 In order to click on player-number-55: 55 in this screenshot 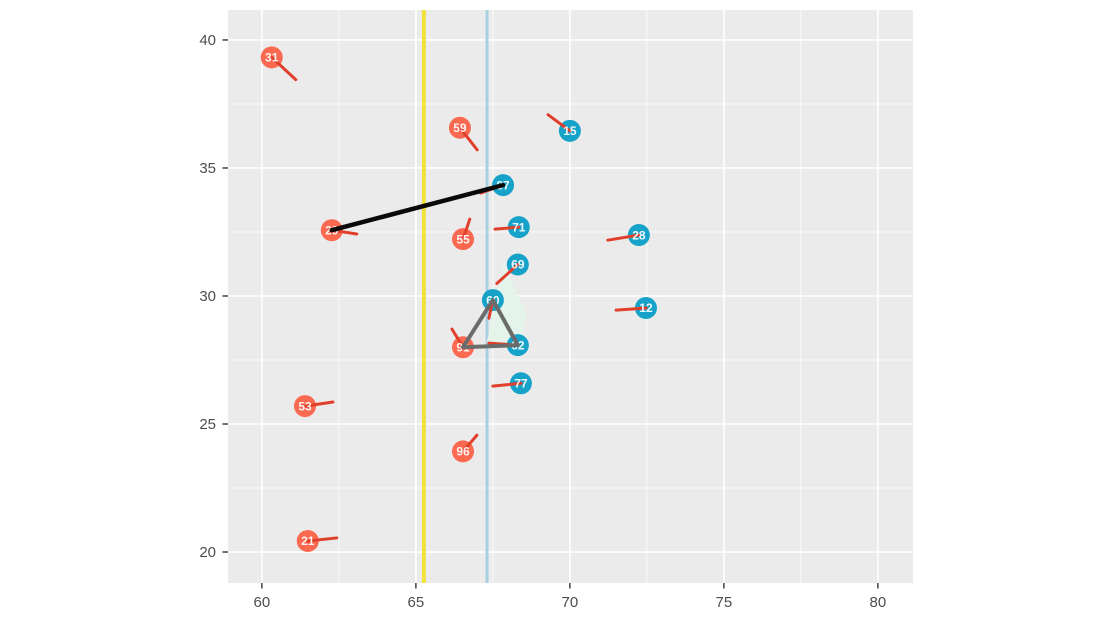, I will do `click(463, 239)`.